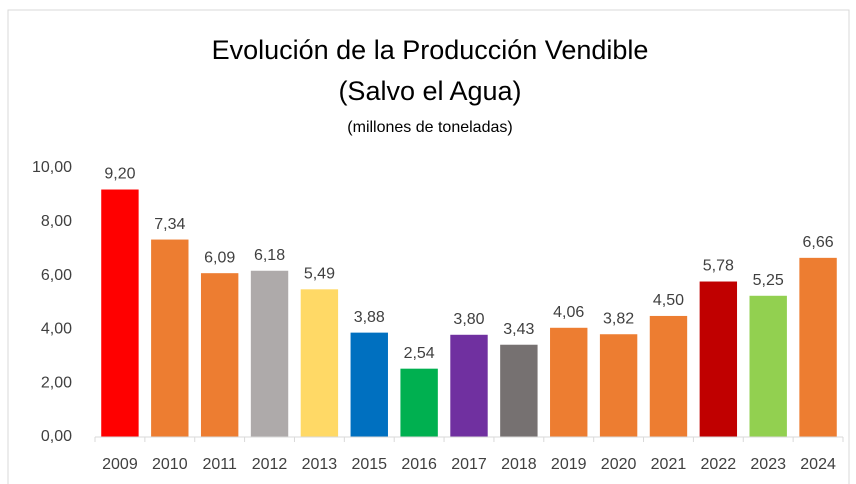  Describe the element at coordinates (618, 318) in the screenshot. I see `value-label: 3,82` at that location.